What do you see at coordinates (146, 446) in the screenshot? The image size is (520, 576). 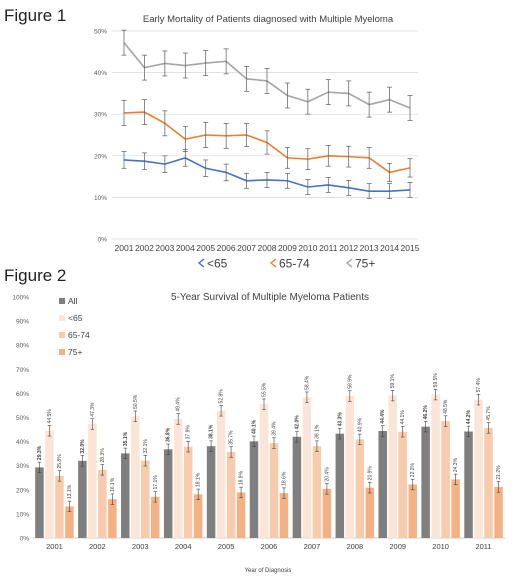 I see `data-label-65-74-2003: 32.1%` at bounding box center [146, 446].